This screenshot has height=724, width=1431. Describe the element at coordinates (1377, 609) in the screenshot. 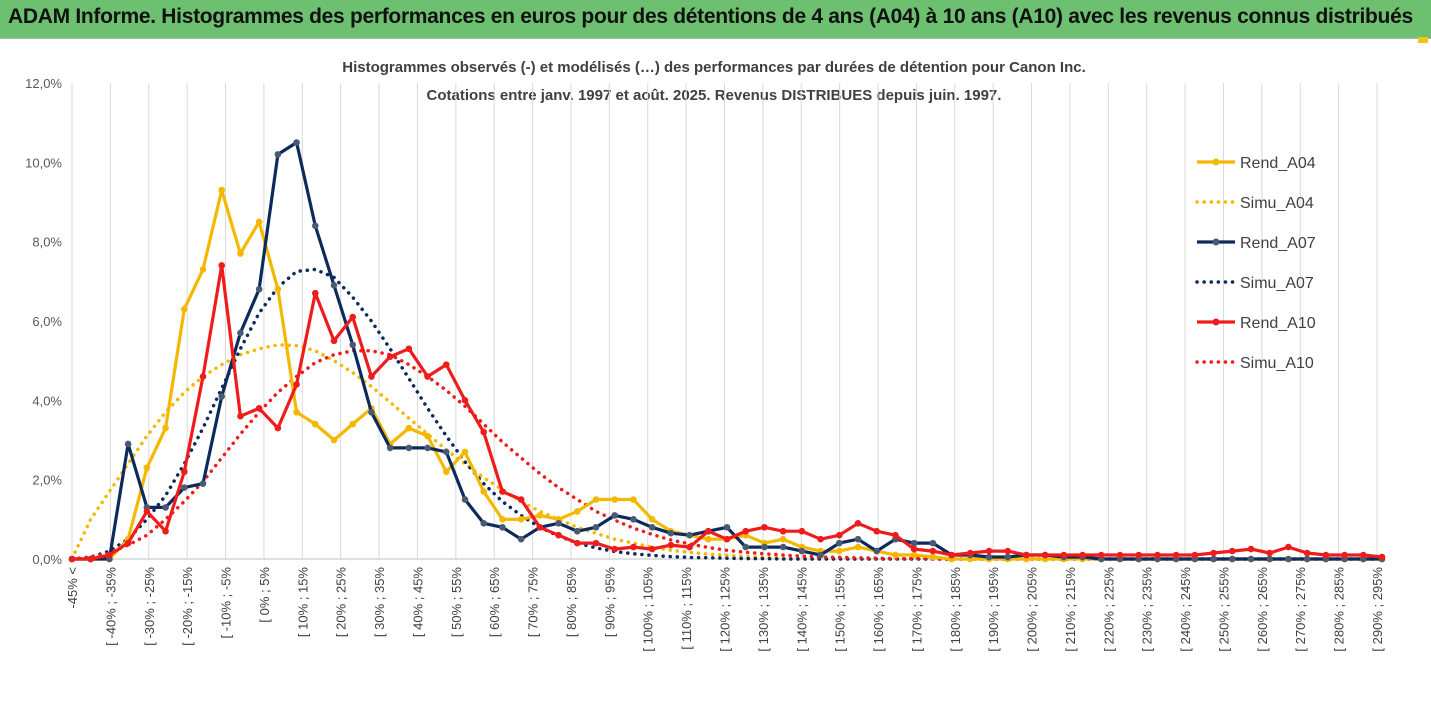

I see `x-tick-label: [ 290% ; 295%` at that location.